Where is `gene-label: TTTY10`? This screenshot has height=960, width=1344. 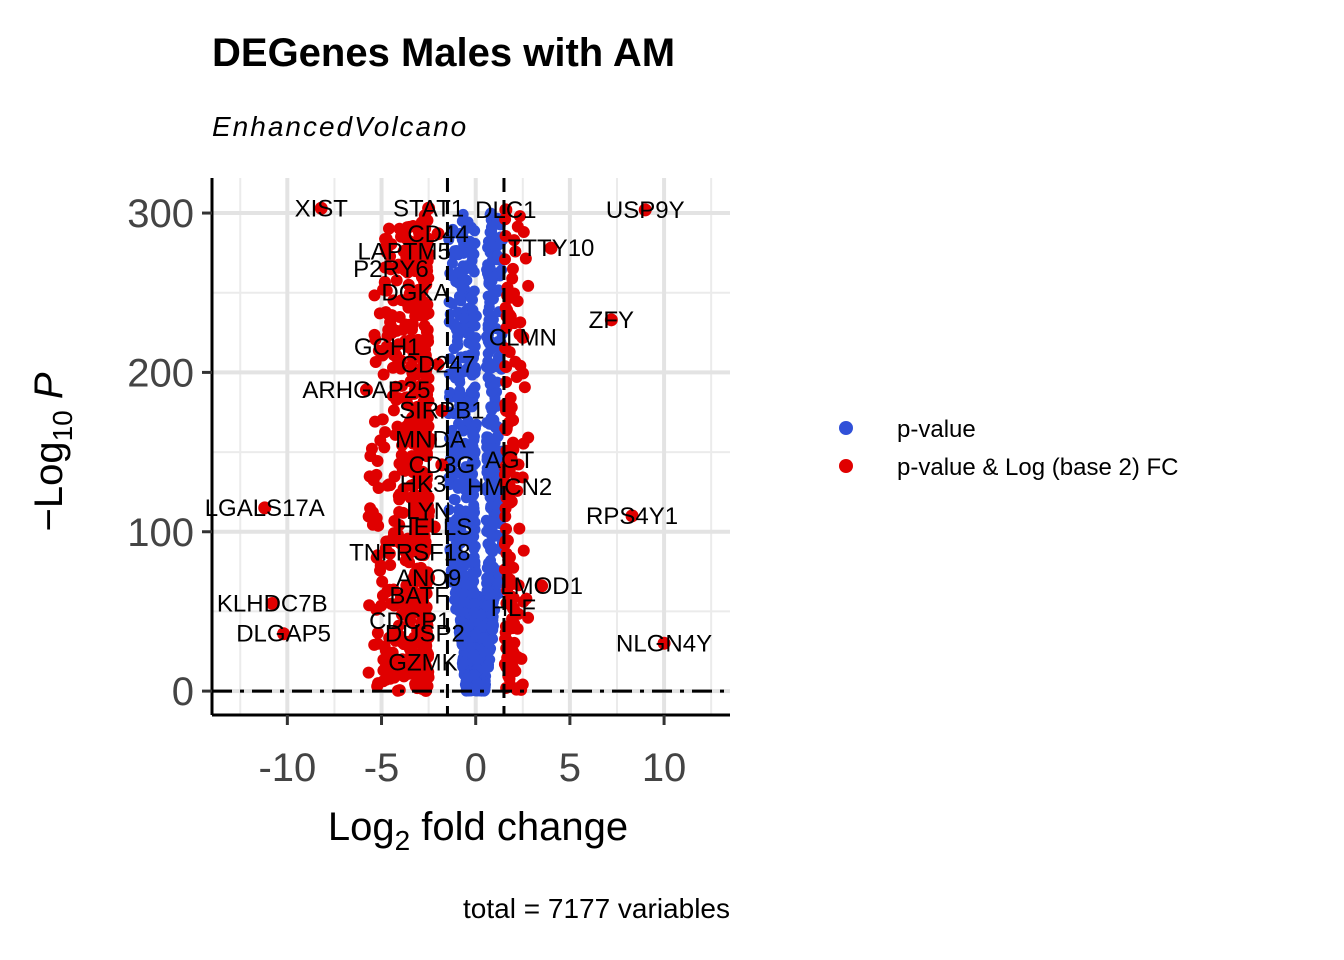
gene-label: TTTY10 is located at coordinates (551, 248).